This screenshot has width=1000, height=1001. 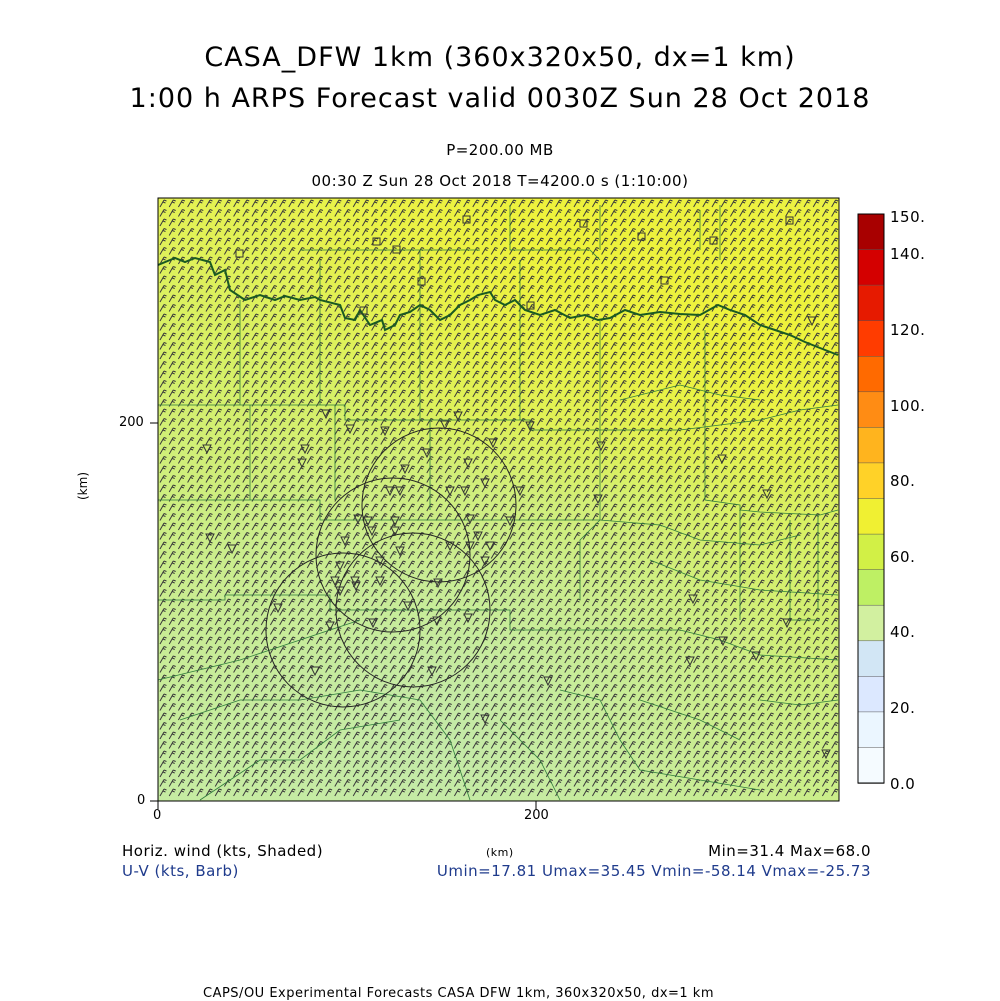 What do you see at coordinates (223, 851) in the screenshot?
I see `legend-shaded: Horiz. wind (kts, Shaded)` at bounding box center [223, 851].